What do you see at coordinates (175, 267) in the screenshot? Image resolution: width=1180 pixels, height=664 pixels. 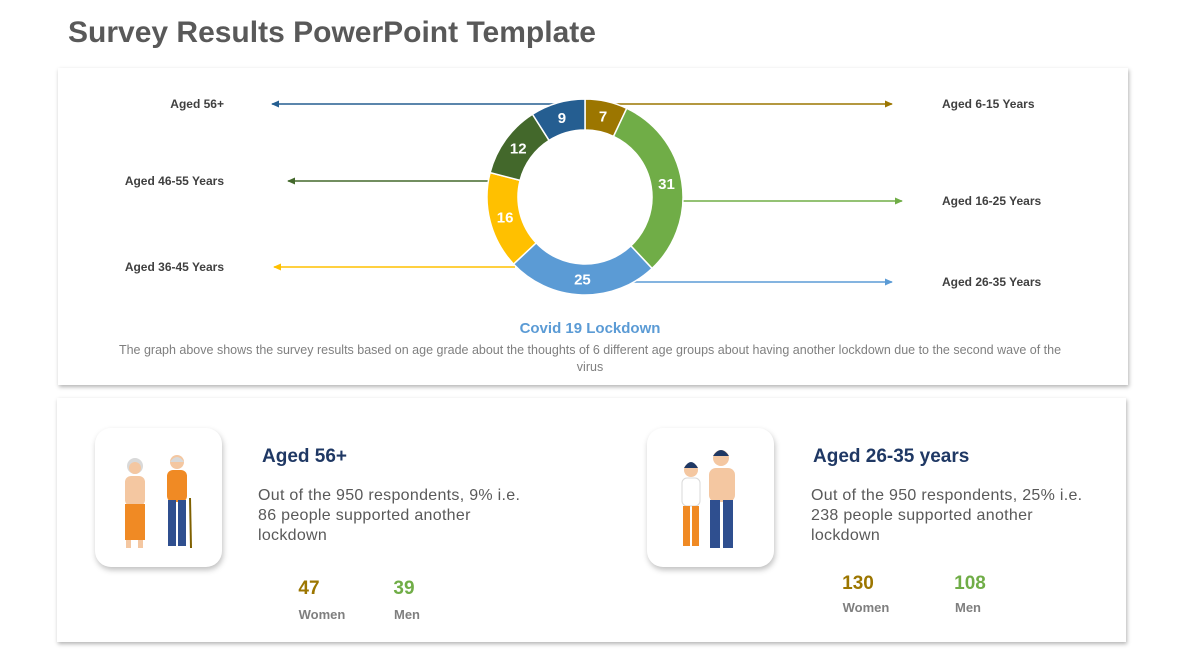 I see `category-label: Aged 36-45 Years` at bounding box center [175, 267].